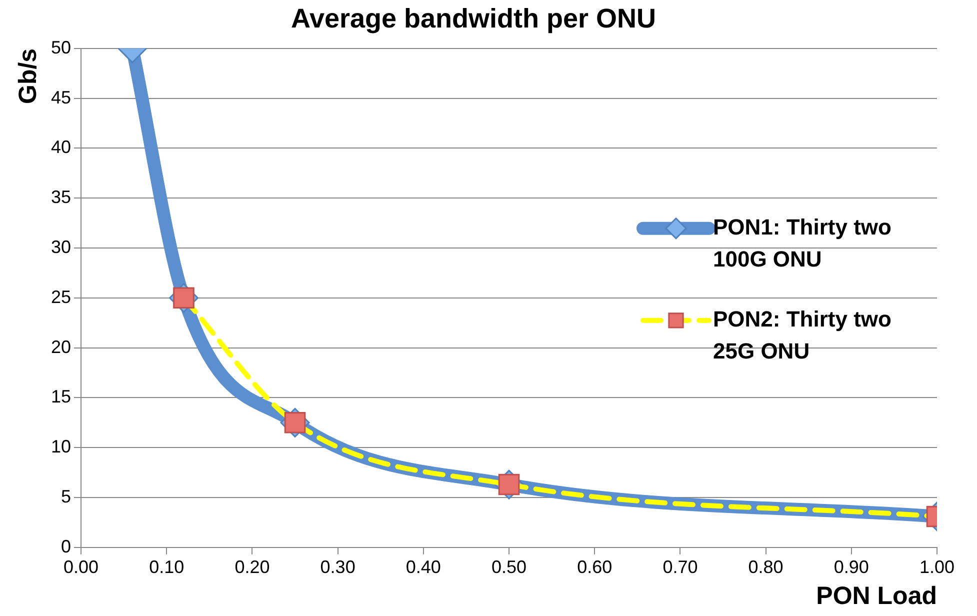 Image resolution: width=977 pixels, height=616 pixels. What do you see at coordinates (594, 567) in the screenshot?
I see `x-tick-label: 0.60` at bounding box center [594, 567].